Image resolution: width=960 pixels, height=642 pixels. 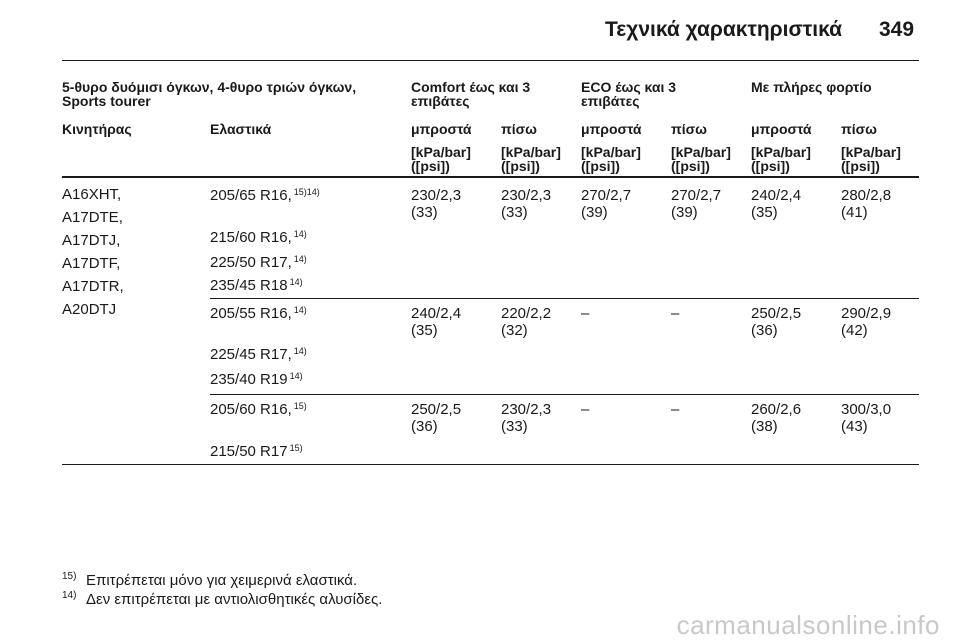 I want to click on footnote-text: Επιτρέπεται μόνο για χειμερινά ελαστικά., so click(x=222, y=580).